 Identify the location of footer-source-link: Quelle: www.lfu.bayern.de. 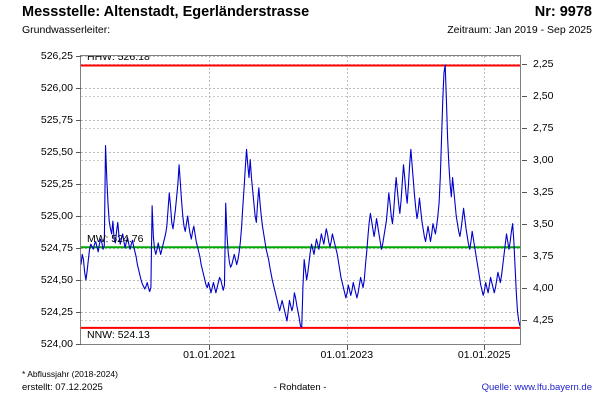
(536, 387).